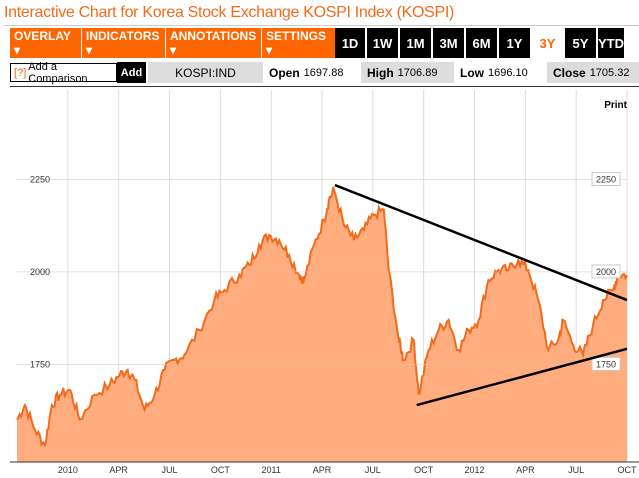 The width and height of the screenshot is (639, 478). Describe the element at coordinates (46, 43) in the screenshot. I see `overlay-menu: OVERLAY ▾` at that location.